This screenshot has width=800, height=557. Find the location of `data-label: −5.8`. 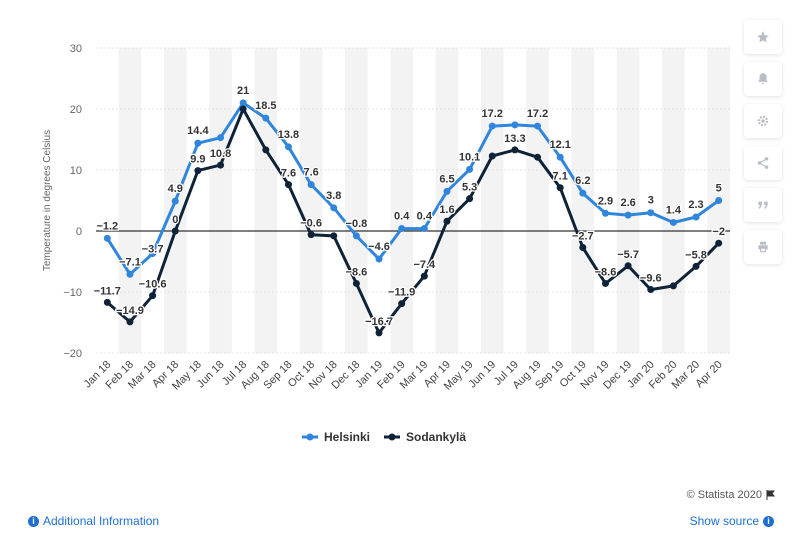

data-label: −5.8 is located at coordinates (696, 255).